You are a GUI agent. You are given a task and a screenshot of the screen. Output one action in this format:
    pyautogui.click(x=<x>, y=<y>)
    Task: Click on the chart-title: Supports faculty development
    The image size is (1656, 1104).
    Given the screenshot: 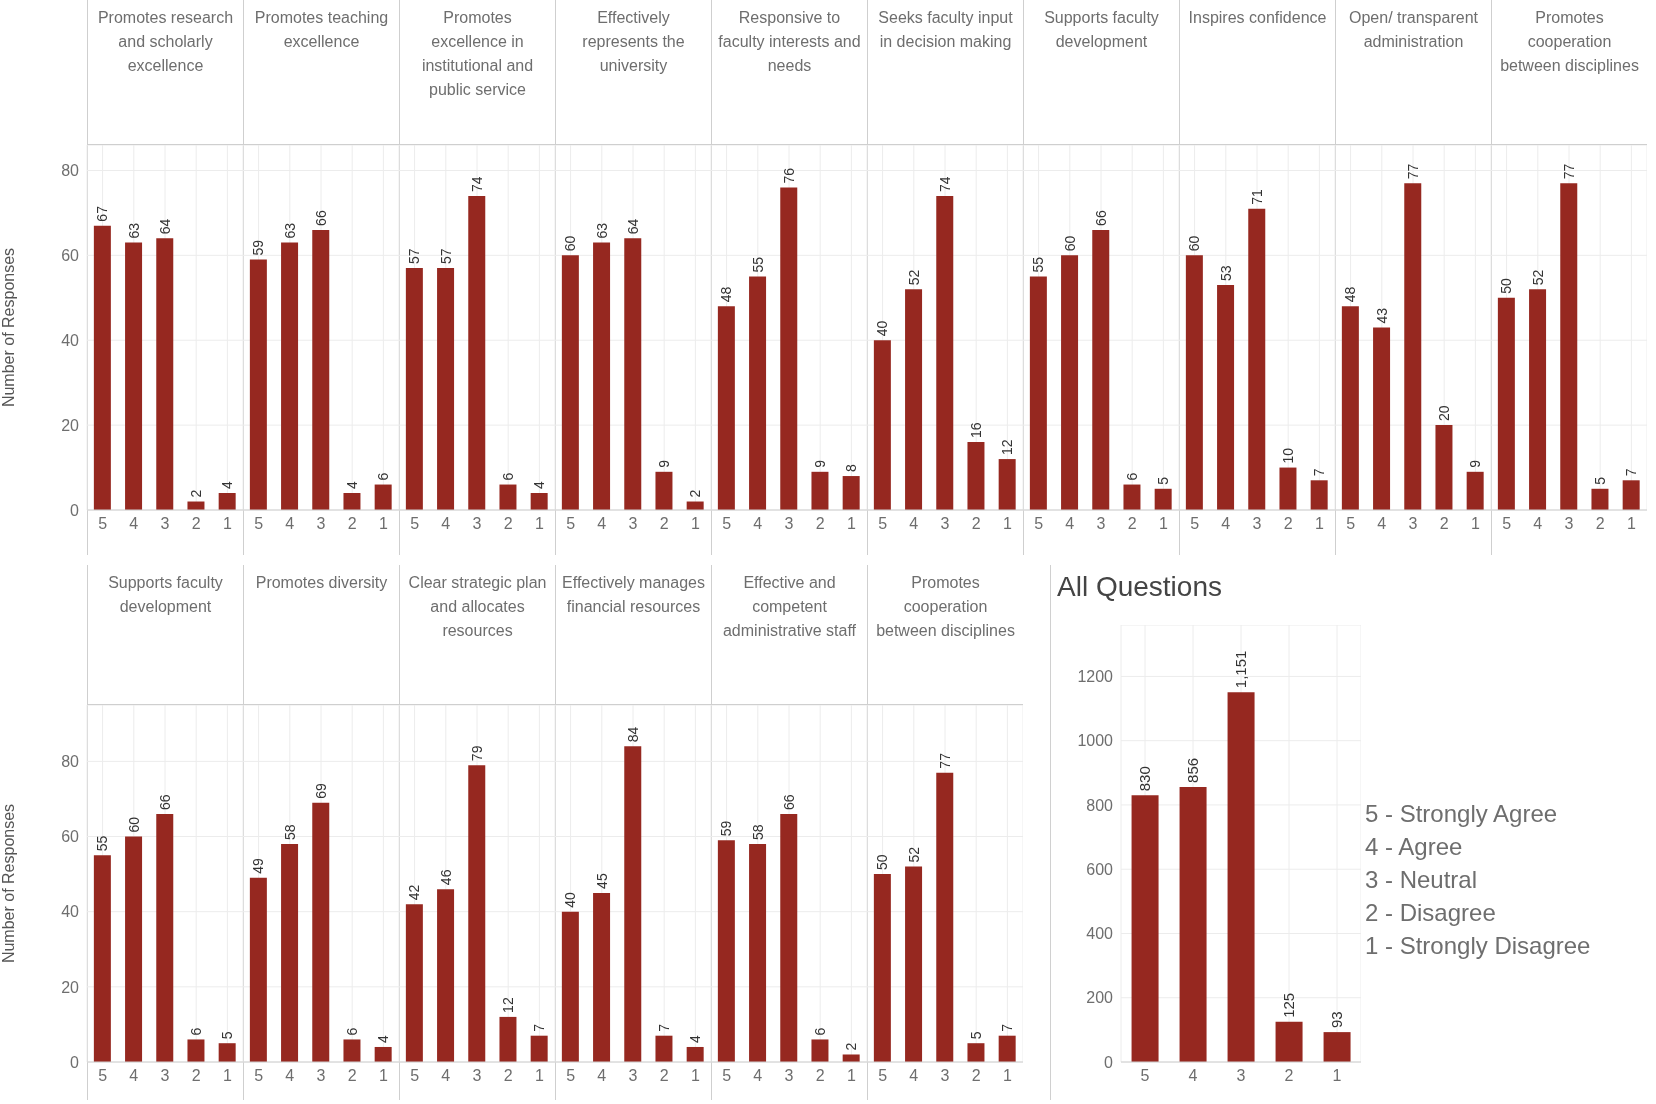 What is the action you would take?
    pyautogui.click(x=165, y=595)
    